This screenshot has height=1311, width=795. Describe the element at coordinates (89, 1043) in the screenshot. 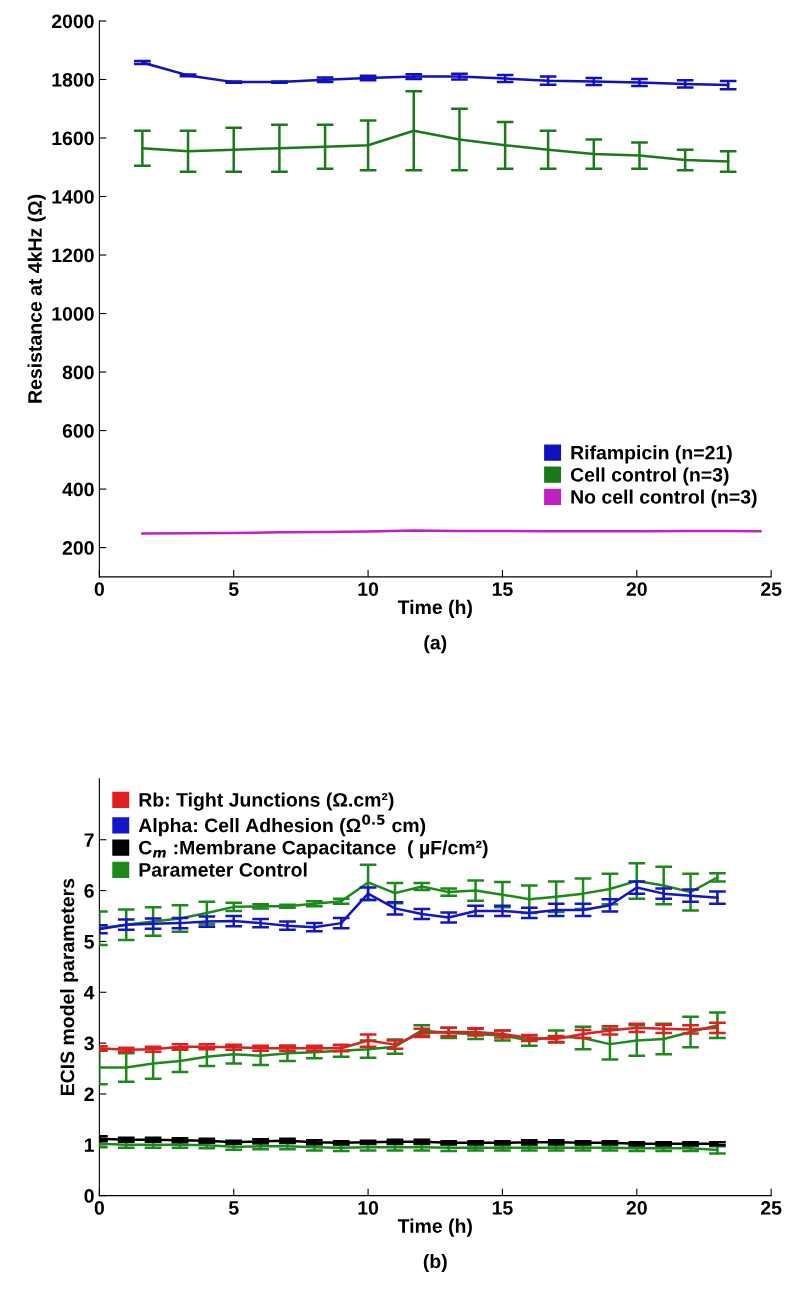

I see `y-tick-label: 3` at that location.